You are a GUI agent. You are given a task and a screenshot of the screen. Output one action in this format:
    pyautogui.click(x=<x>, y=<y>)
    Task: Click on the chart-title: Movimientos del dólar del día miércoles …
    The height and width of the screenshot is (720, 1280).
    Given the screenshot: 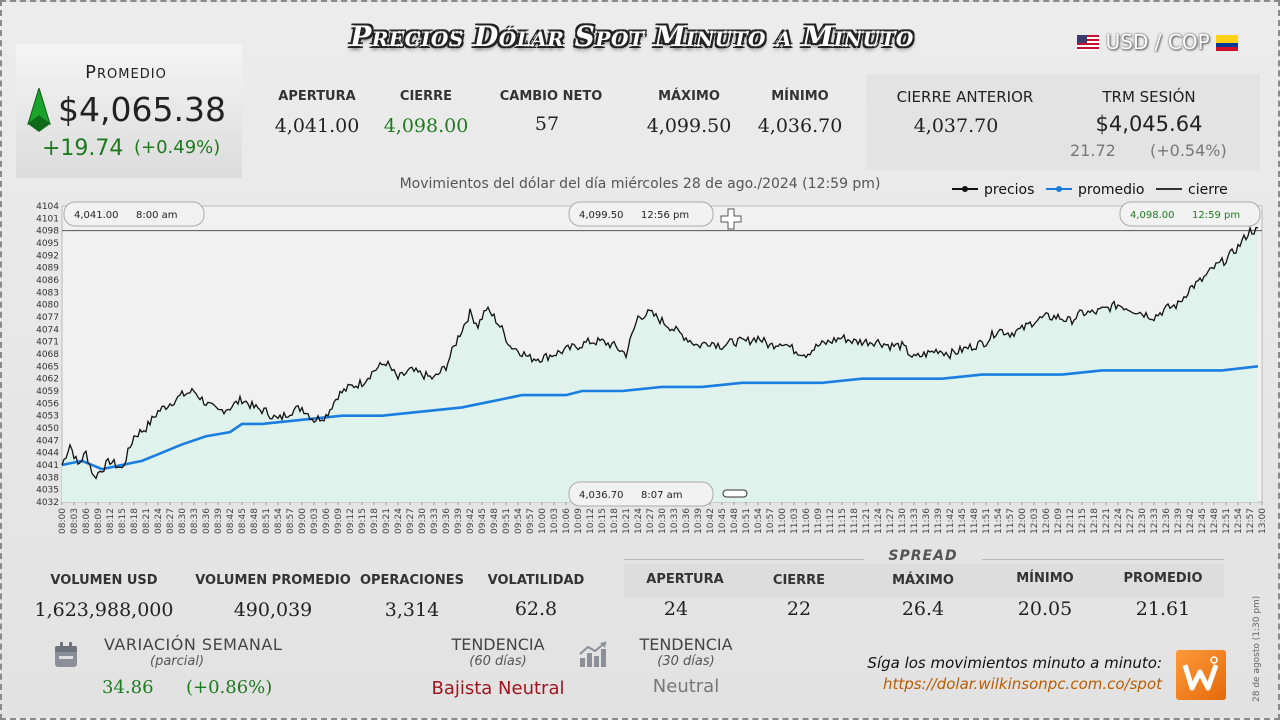 What is the action you would take?
    pyautogui.click(x=640, y=184)
    